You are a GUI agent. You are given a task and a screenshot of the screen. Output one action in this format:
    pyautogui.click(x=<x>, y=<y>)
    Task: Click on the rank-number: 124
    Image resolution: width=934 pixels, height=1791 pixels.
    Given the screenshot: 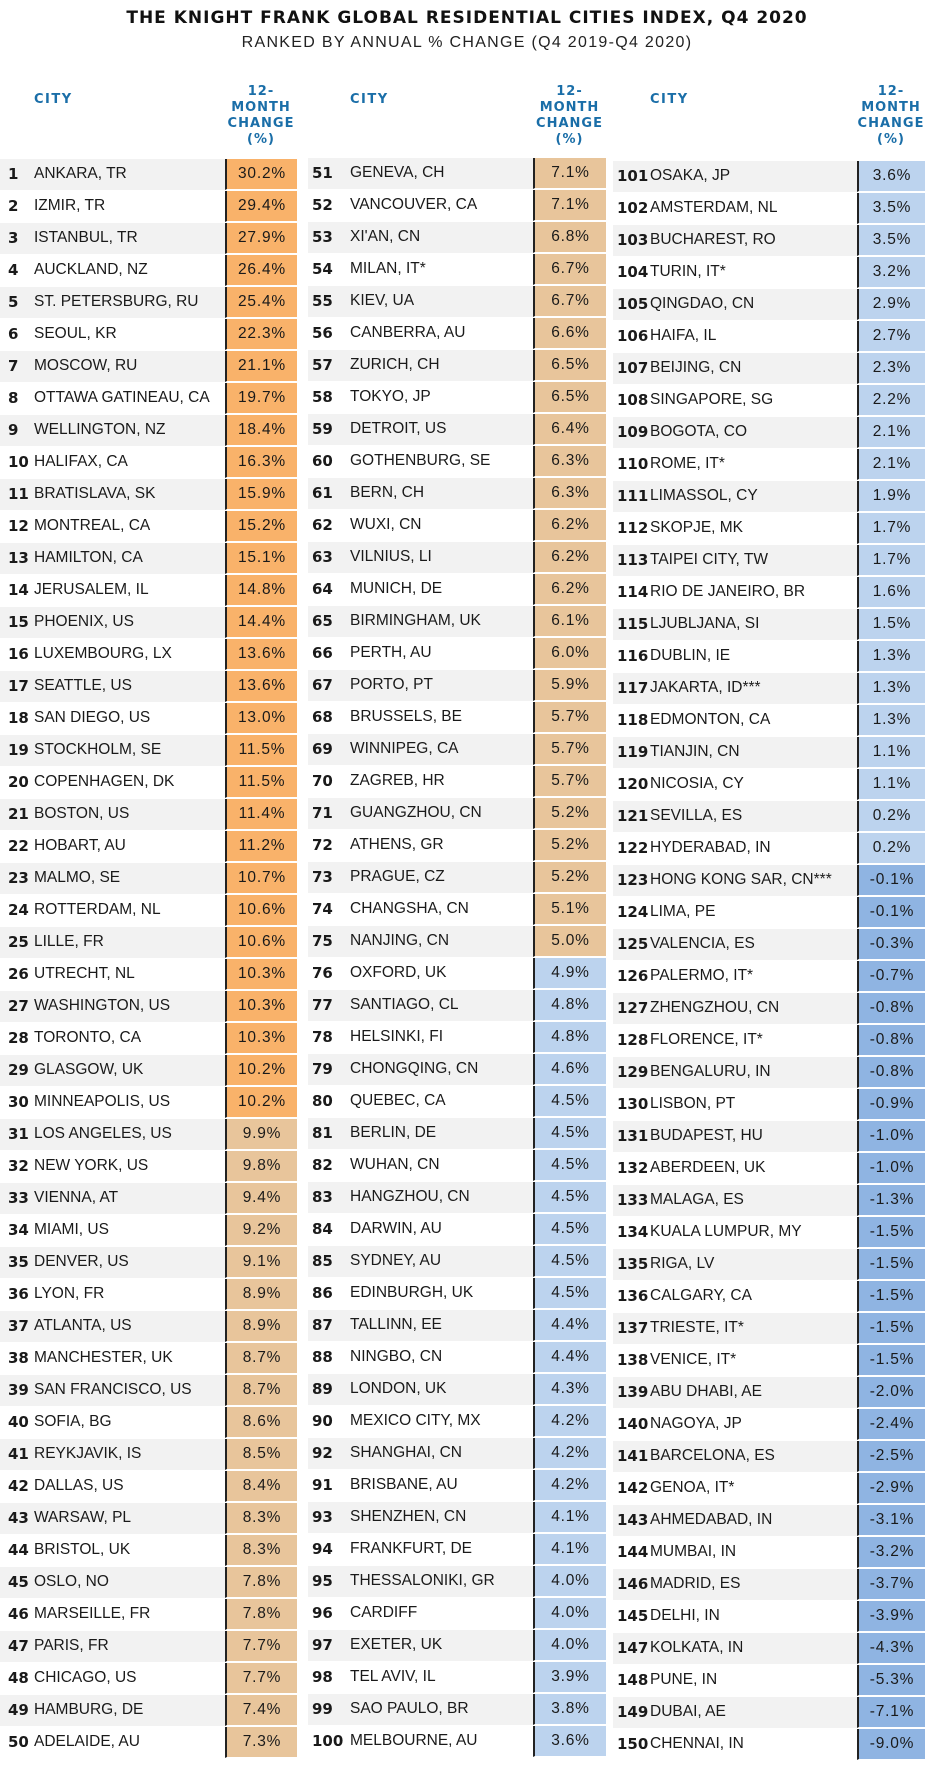 What is the action you would take?
    pyautogui.click(x=633, y=912)
    